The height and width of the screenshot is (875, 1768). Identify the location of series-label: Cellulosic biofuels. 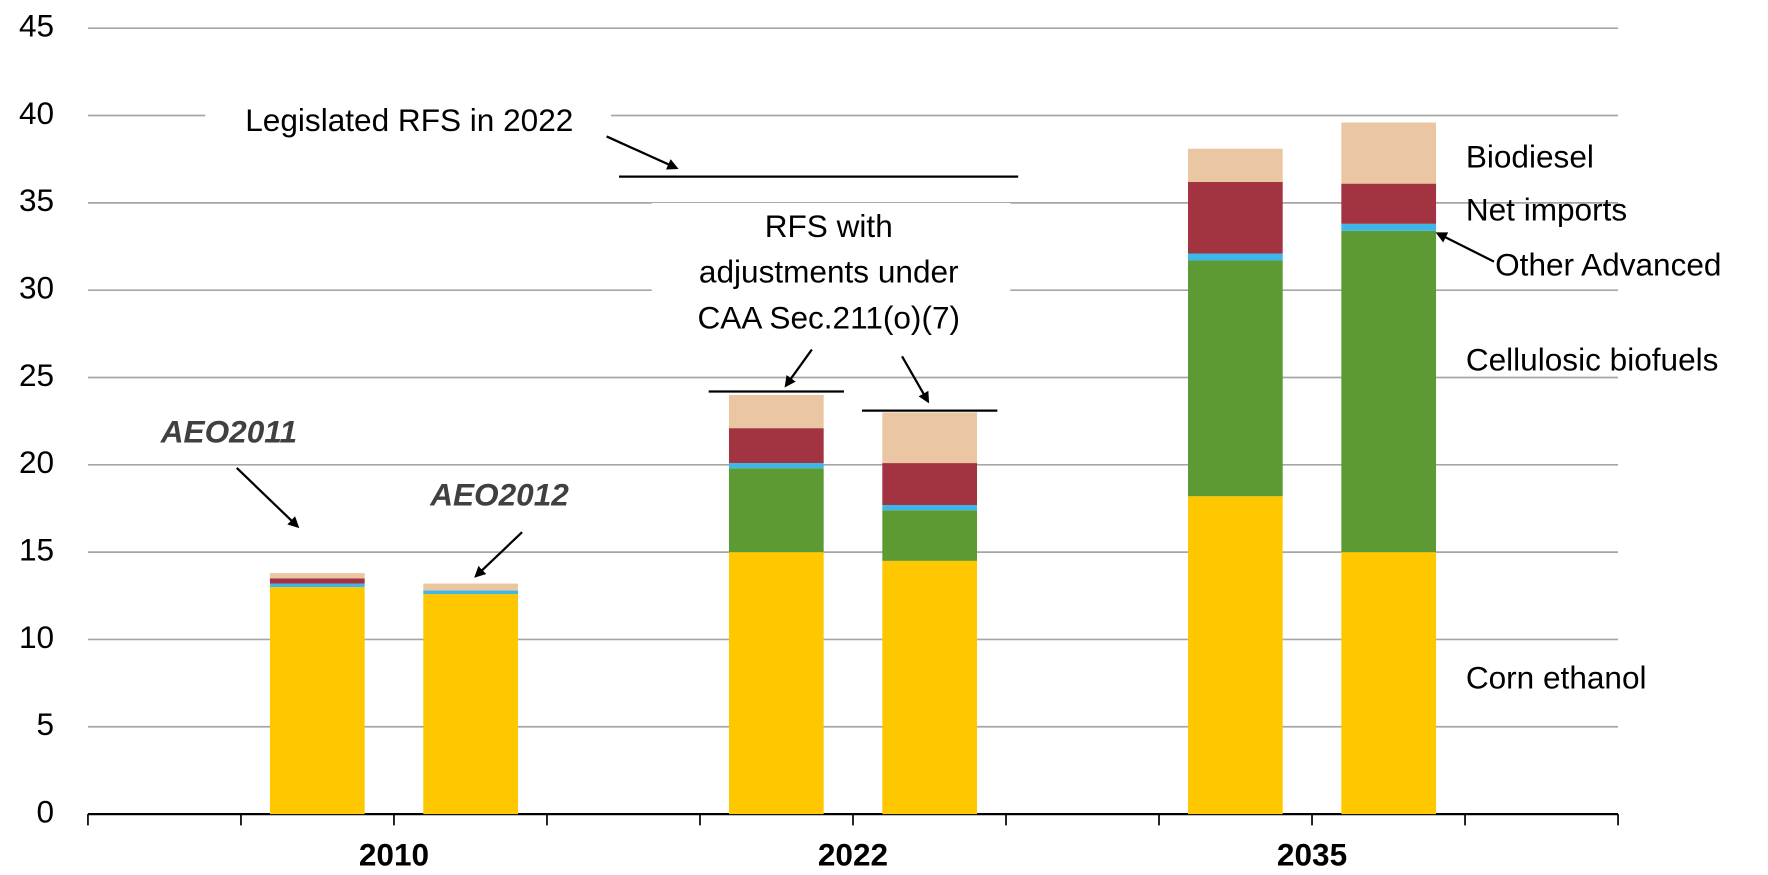
(1592, 359).